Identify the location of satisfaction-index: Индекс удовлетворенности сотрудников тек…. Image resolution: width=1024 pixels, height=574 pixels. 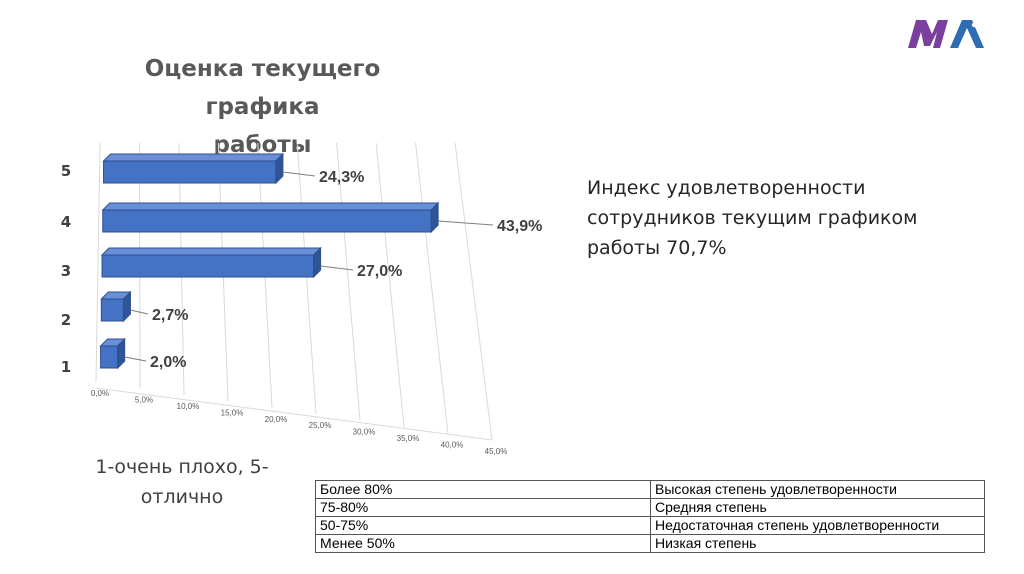
(782, 218).